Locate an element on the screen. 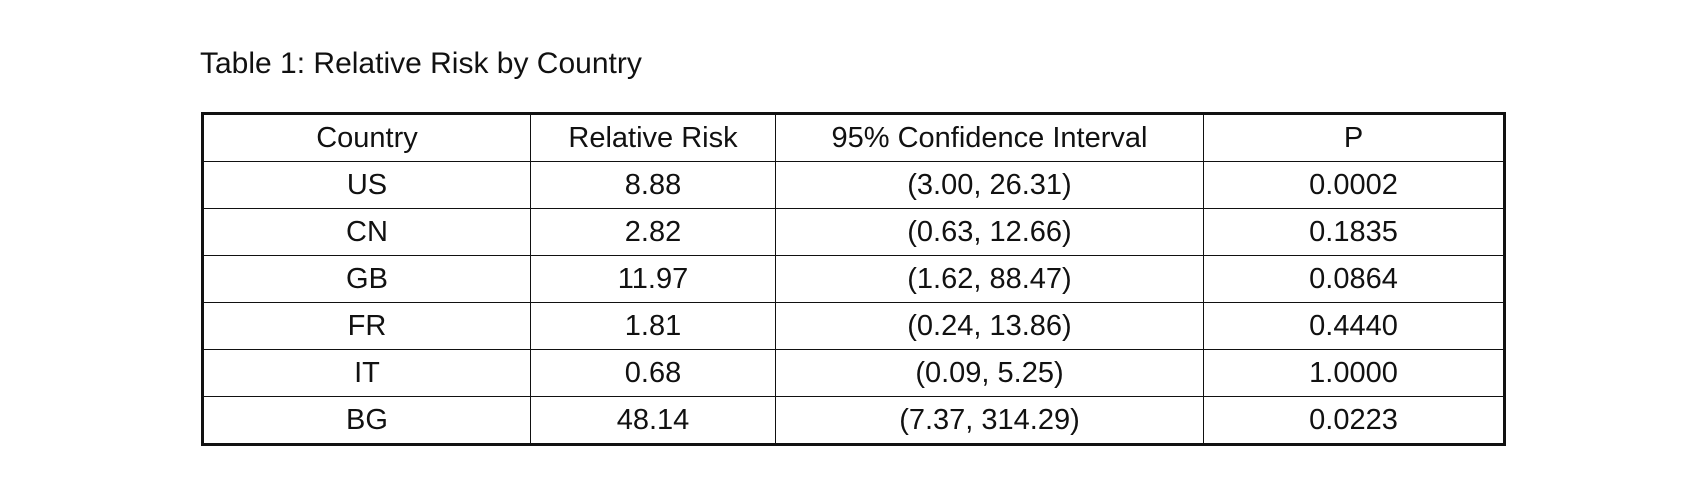 The image size is (1700, 495). cell-country: US is located at coordinates (366, 185).